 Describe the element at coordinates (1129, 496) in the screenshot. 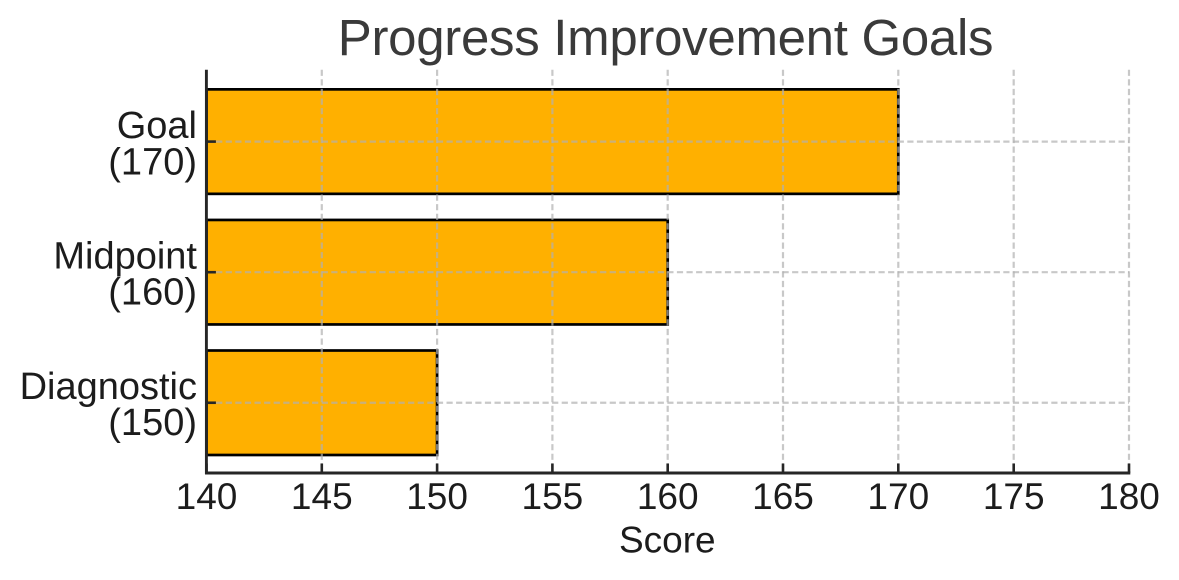

I see `svg-text: 180` at that location.